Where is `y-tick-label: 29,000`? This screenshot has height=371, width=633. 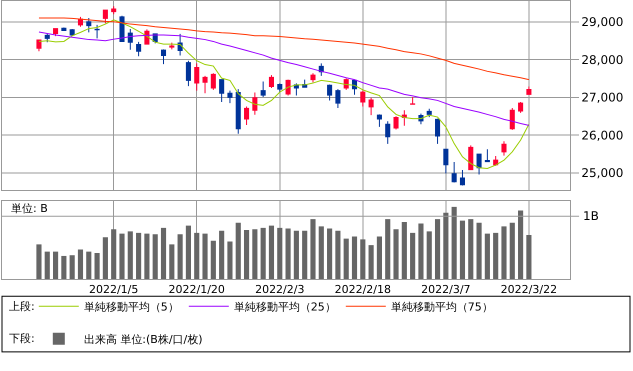
y-tick-label: 29,000 is located at coordinates (602, 21).